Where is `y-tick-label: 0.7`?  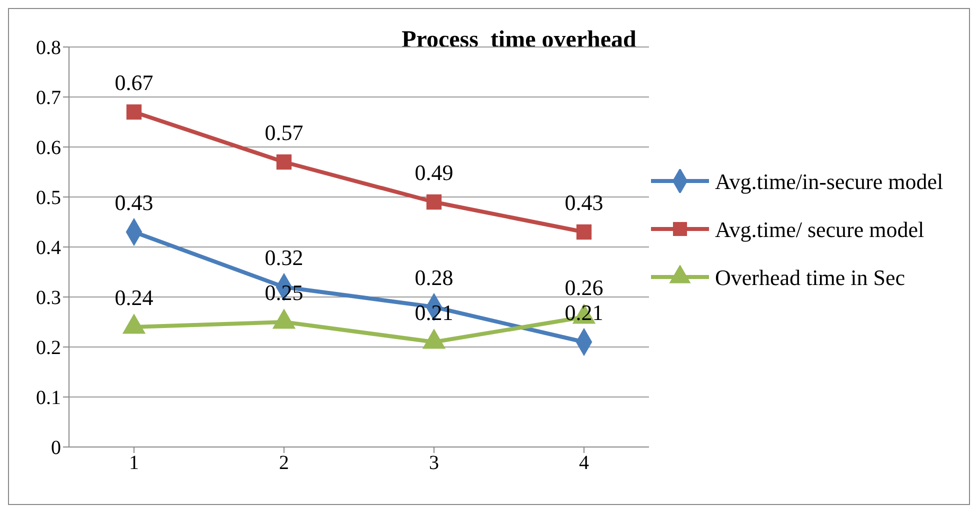 y-tick-label: 0.7 is located at coordinates (48, 98).